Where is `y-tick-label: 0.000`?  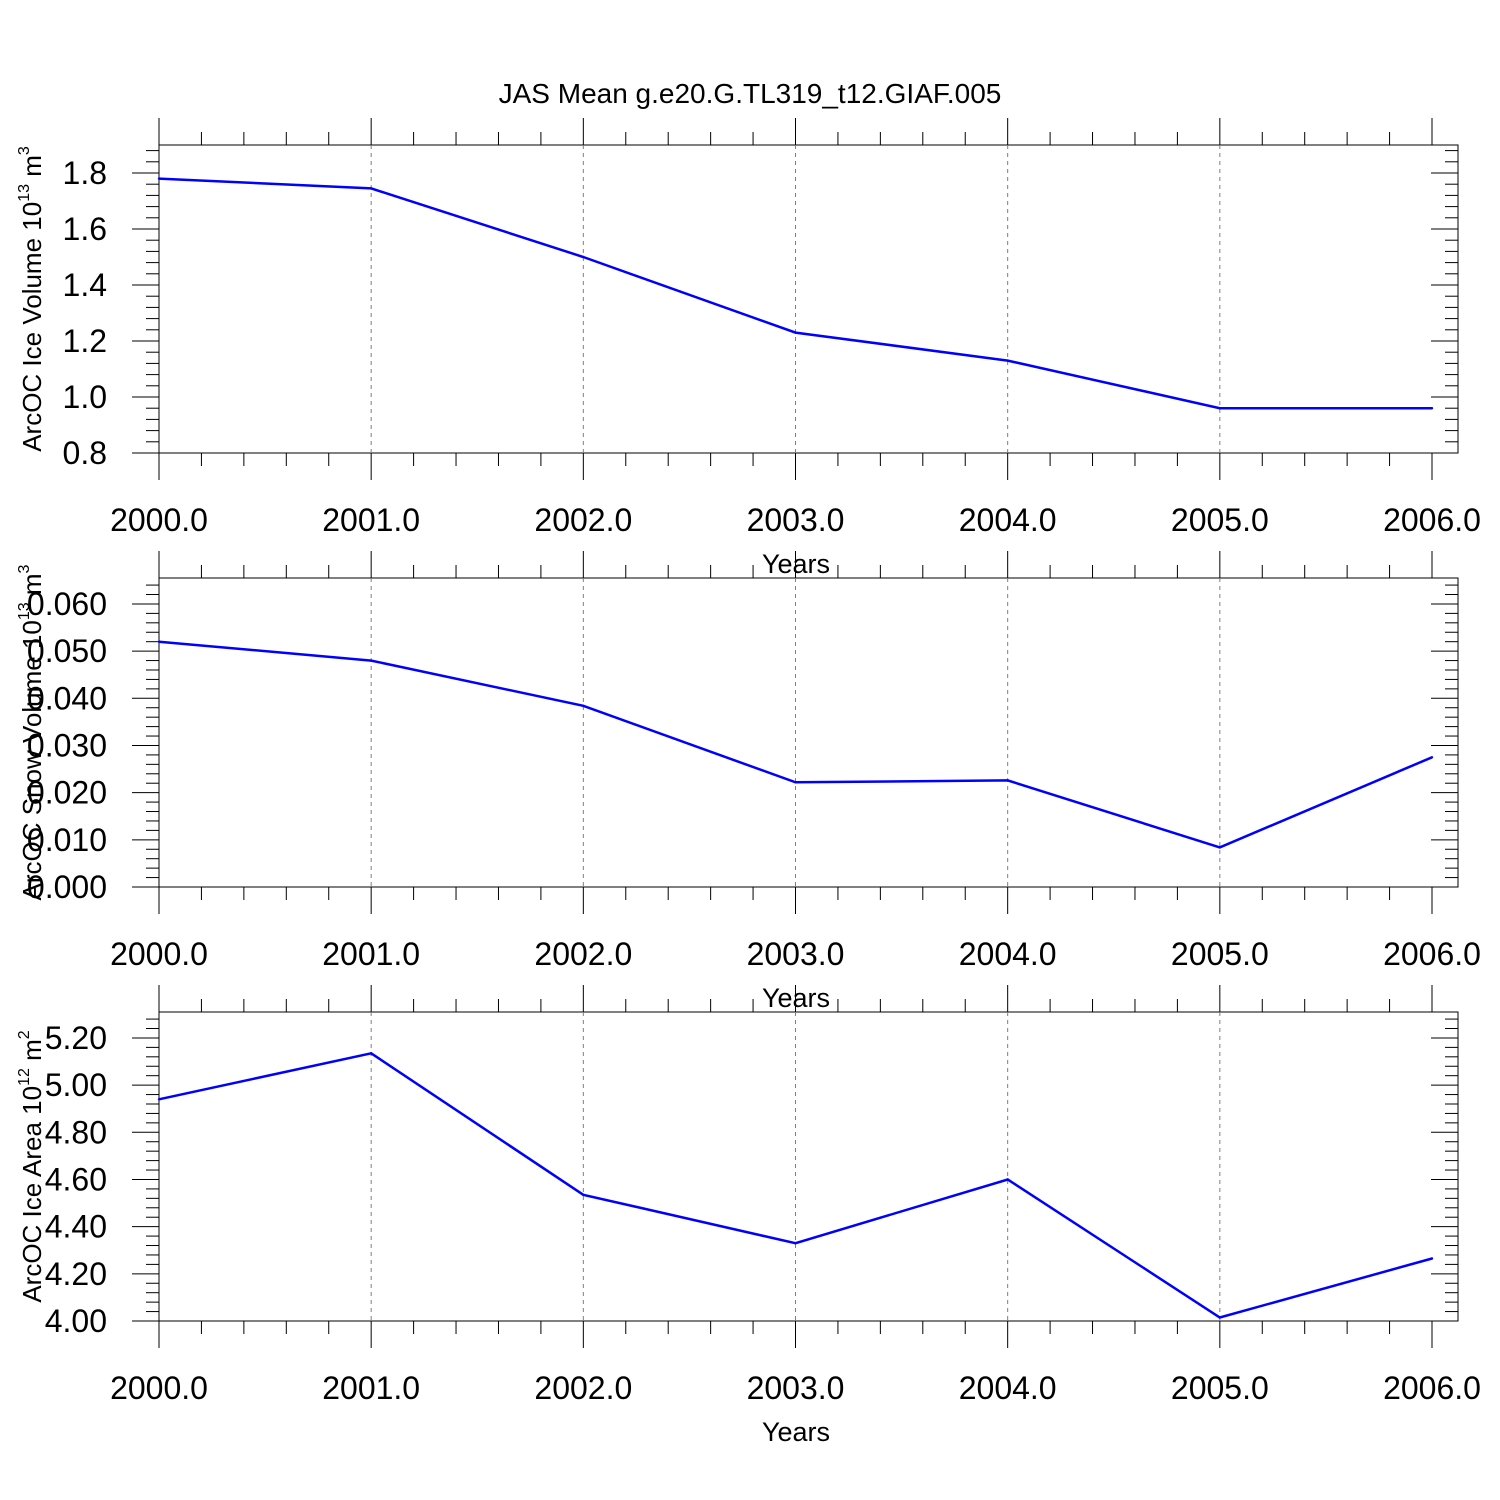
y-tick-label: 0.000 is located at coordinates (67, 887).